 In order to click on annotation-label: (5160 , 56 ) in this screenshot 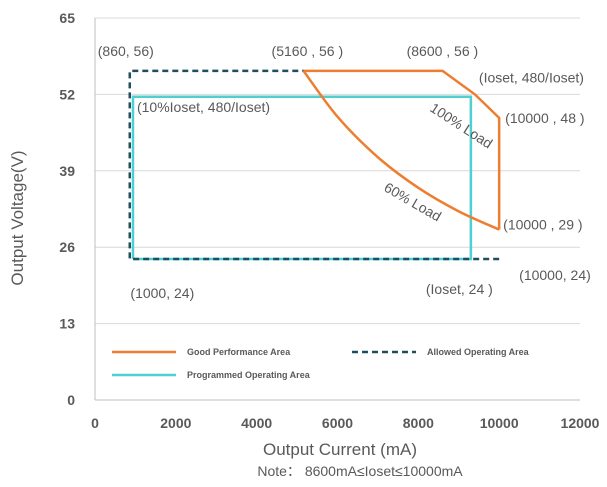, I will do `click(308, 51)`.